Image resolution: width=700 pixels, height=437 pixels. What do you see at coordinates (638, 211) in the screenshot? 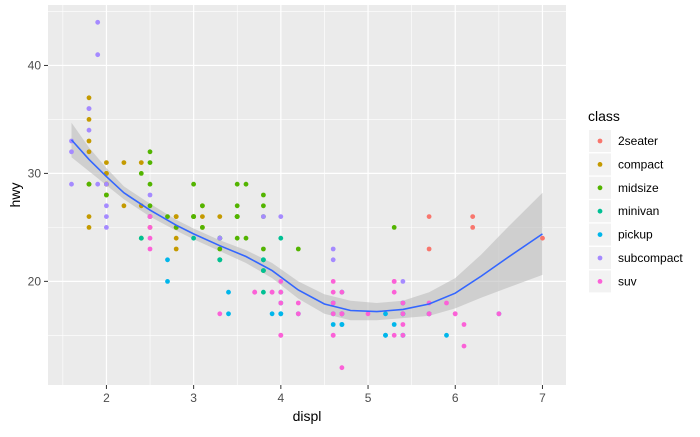
I see `legend-label-minivan: minivan` at bounding box center [638, 211].